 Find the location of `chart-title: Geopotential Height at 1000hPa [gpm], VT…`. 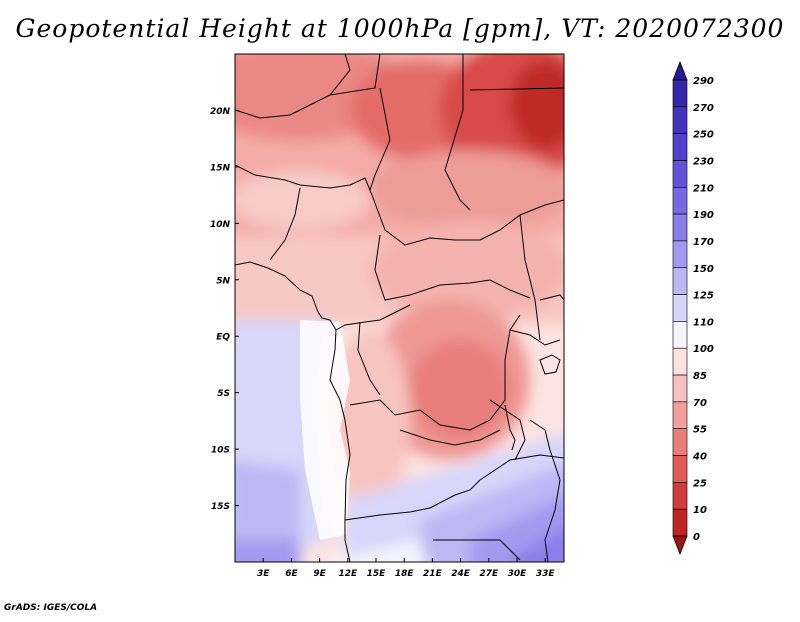

chart-title: Geopotential Height at 1000hPa [gpm], VT… is located at coordinates (400, 28).